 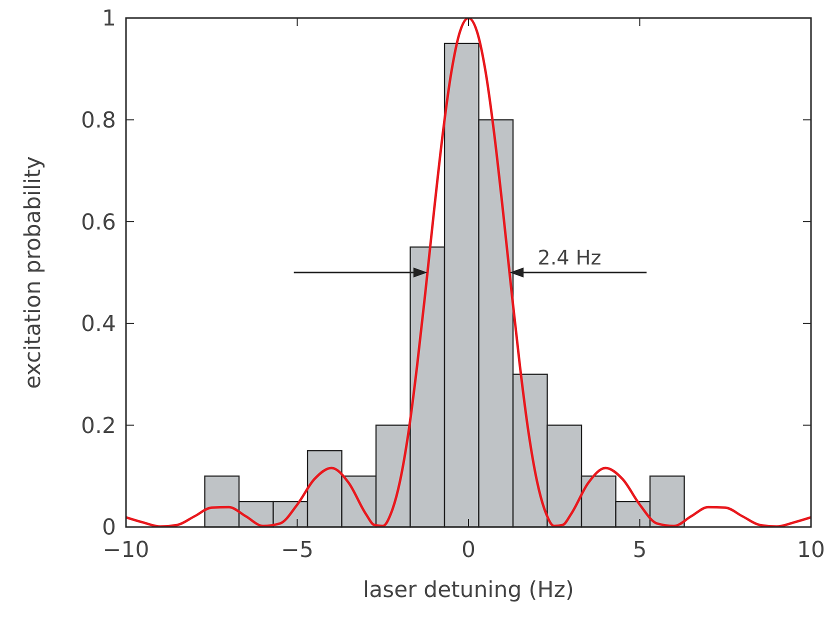 I want to click on y-tick-label: 0, so click(x=109, y=528).